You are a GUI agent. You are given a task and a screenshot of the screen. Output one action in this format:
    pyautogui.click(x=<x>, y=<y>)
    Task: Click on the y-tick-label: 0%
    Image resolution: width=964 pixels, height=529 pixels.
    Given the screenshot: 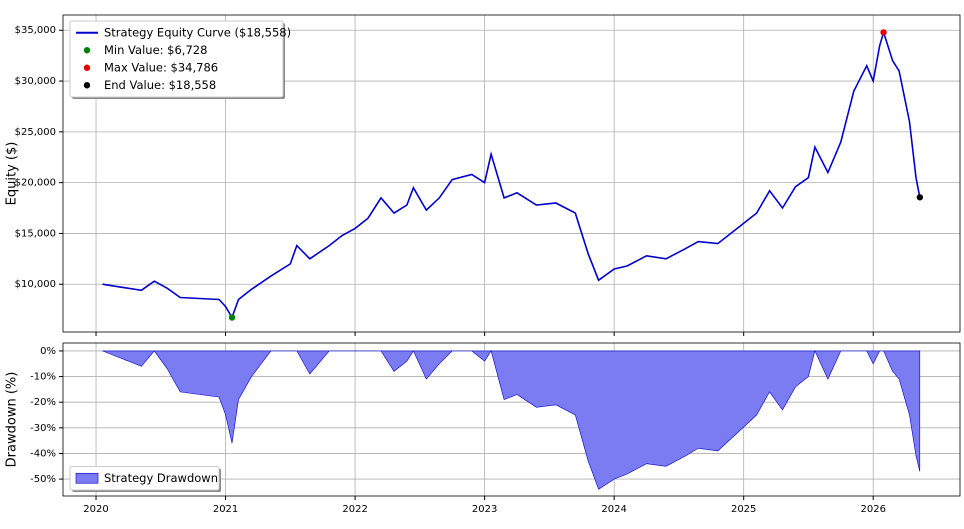 What is the action you would take?
    pyautogui.click(x=48, y=351)
    